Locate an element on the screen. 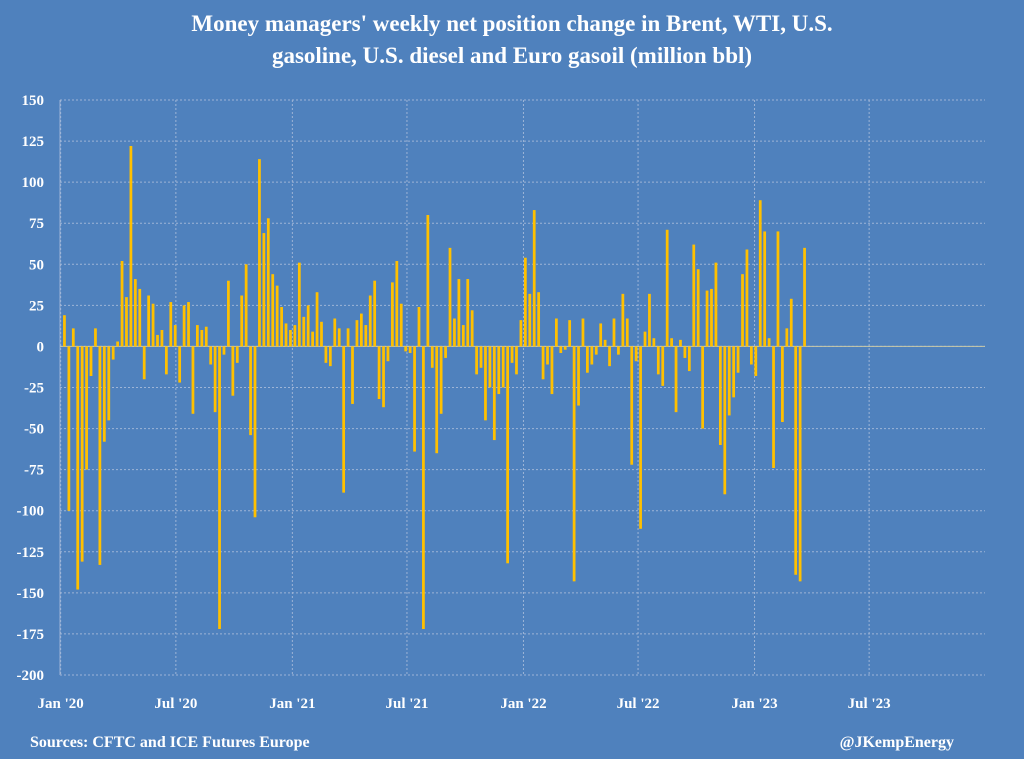 The image size is (1024, 759). x-tick-label: Jul '21 is located at coordinates (406, 704).